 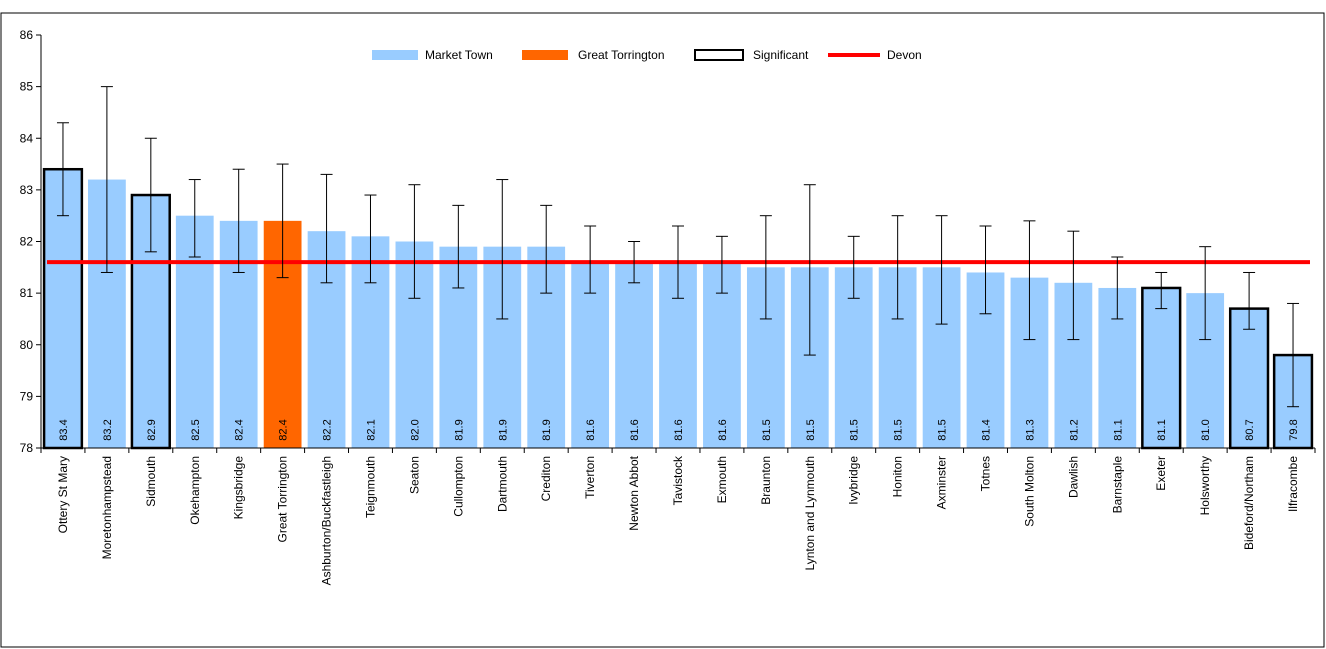 I want to click on y-tick-label: 78, so click(x=27, y=448).